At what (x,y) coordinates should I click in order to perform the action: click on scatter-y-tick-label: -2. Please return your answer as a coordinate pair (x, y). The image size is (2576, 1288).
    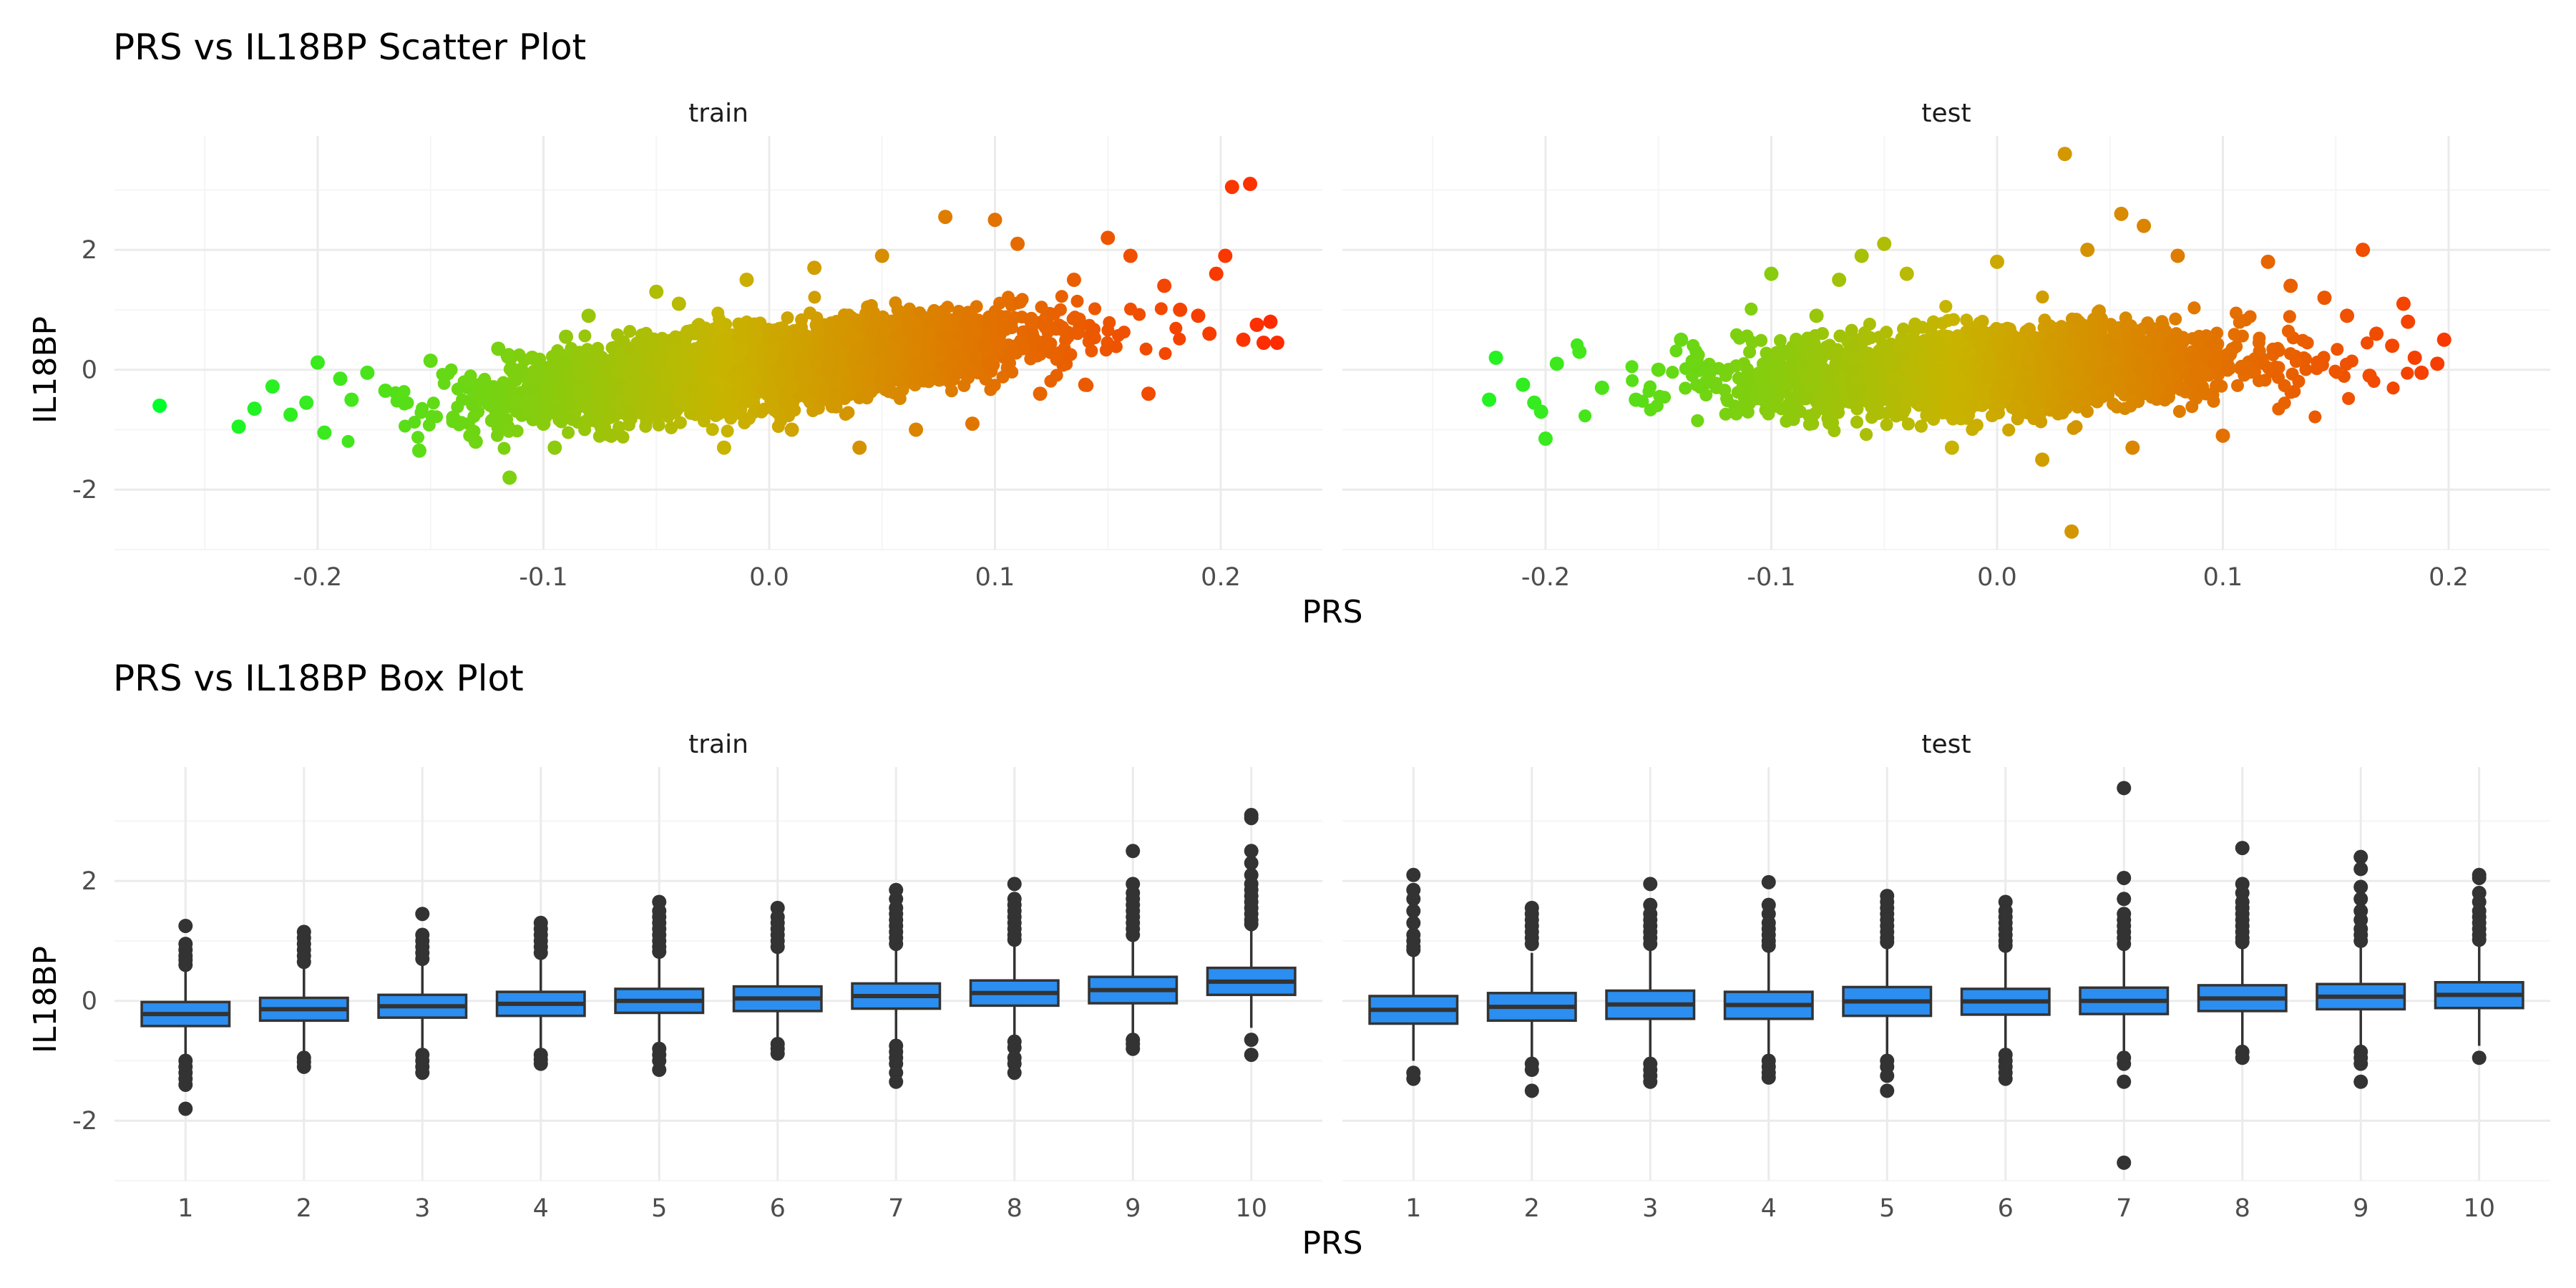
    Looking at the image, I should click on (84, 490).